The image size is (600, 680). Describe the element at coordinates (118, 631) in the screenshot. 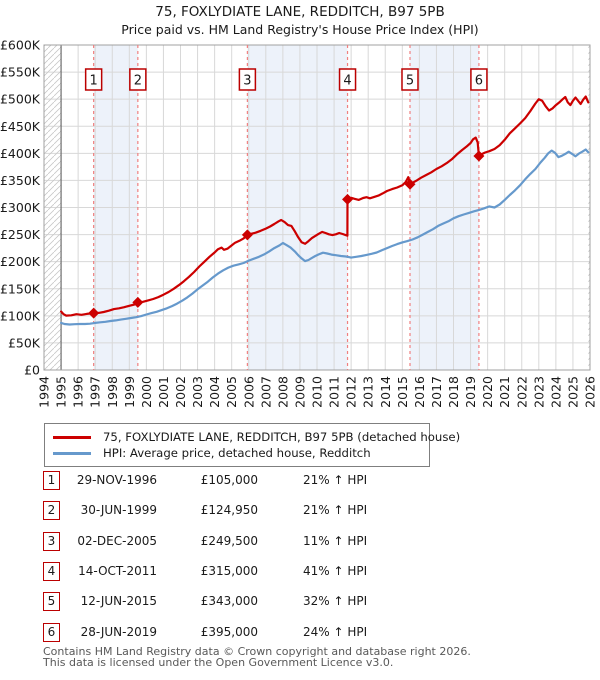

I see `sale-row-date: 28-JUN-2019` at that location.